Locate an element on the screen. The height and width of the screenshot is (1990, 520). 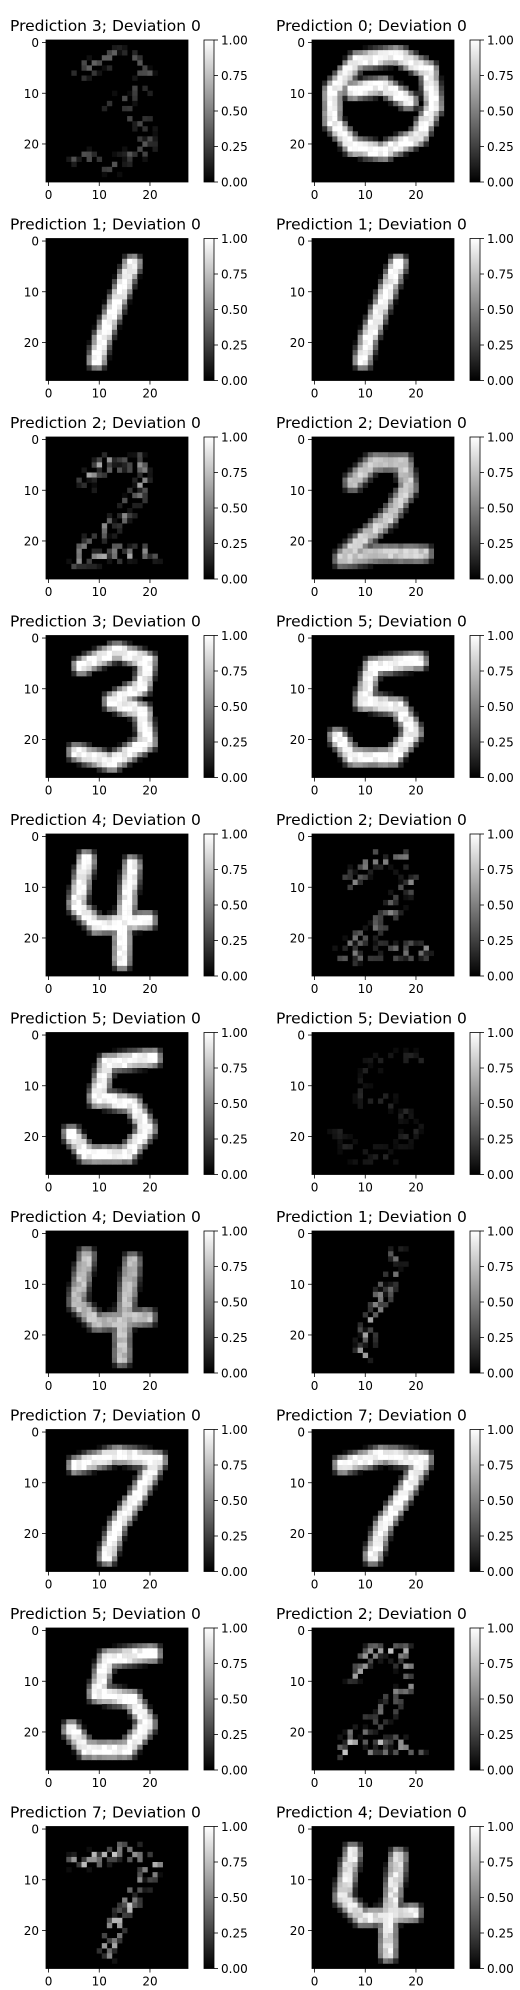
x-tick-label: 0 is located at coordinates (49, 592).